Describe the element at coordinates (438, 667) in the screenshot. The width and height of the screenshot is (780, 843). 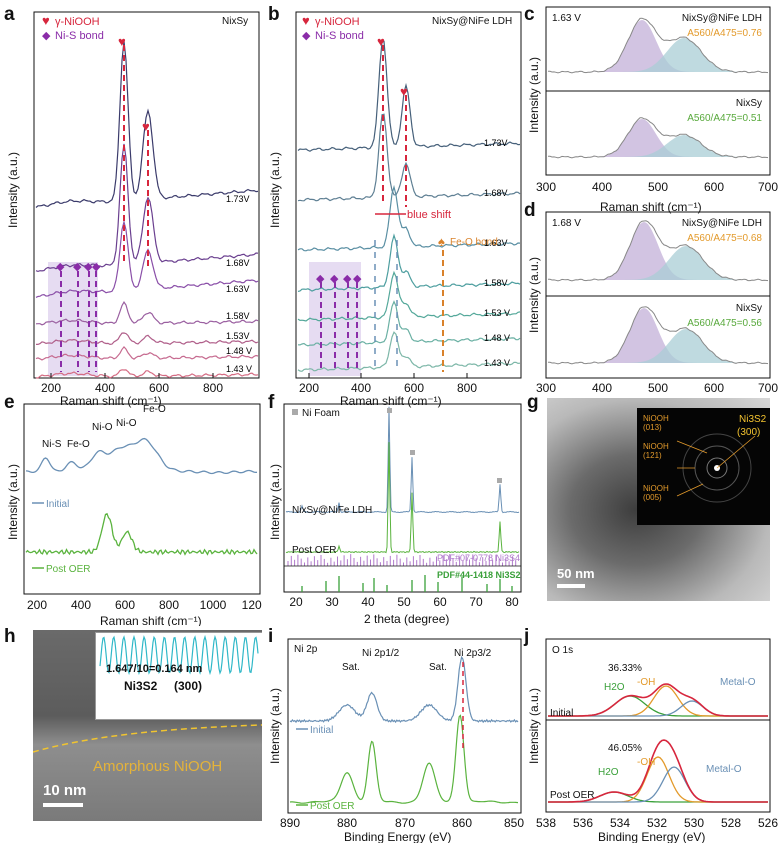
I see `panel-i-peak: Sat.` at that location.